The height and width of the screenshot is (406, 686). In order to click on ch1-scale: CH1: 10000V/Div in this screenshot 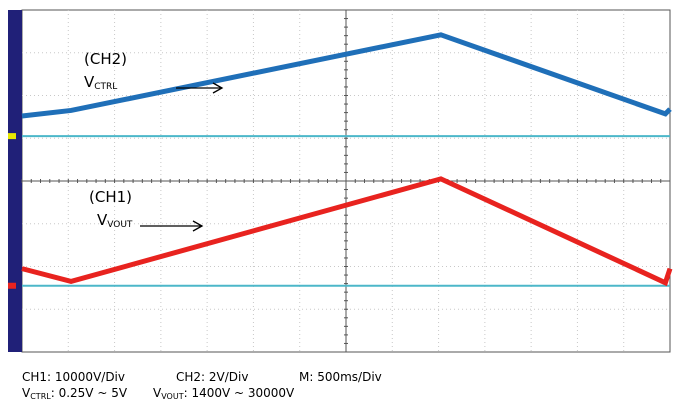, I will do `click(73, 377)`.